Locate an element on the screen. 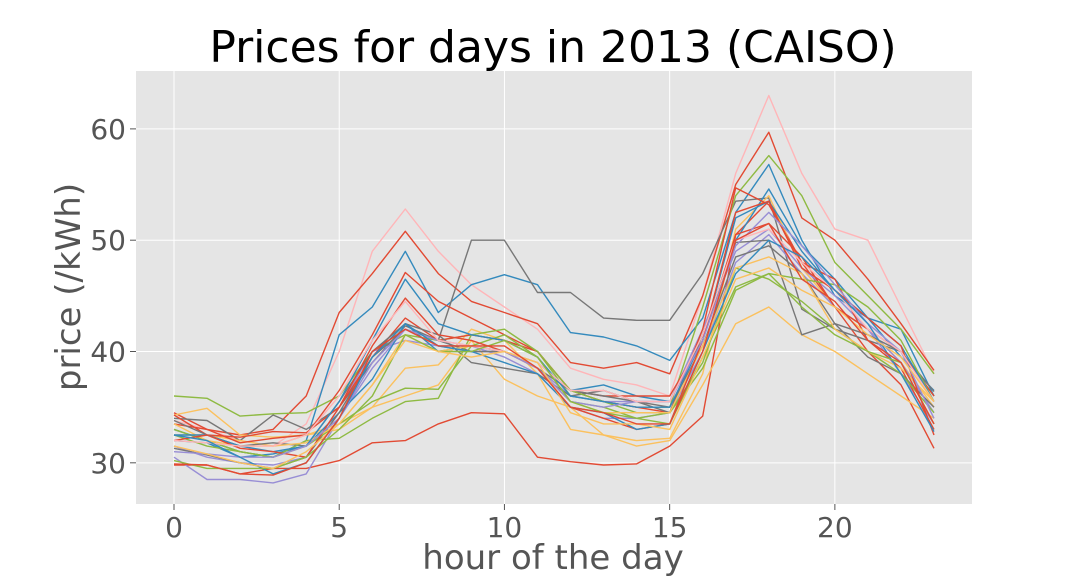 Image resolution: width=1080 pixels, height=576 pixels. y-tick-label: 40 is located at coordinates (108, 352).